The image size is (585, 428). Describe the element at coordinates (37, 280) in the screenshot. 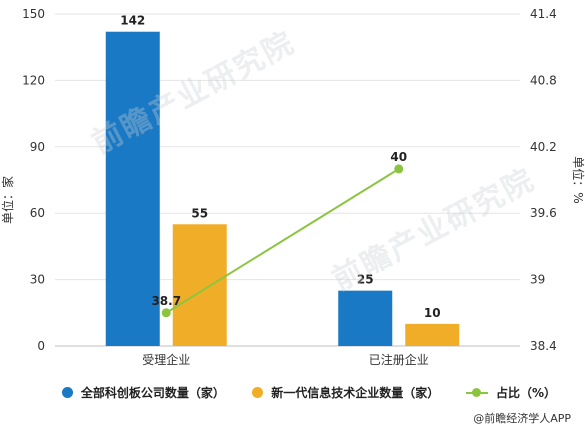

I see `y-tick-label: 30` at that location.